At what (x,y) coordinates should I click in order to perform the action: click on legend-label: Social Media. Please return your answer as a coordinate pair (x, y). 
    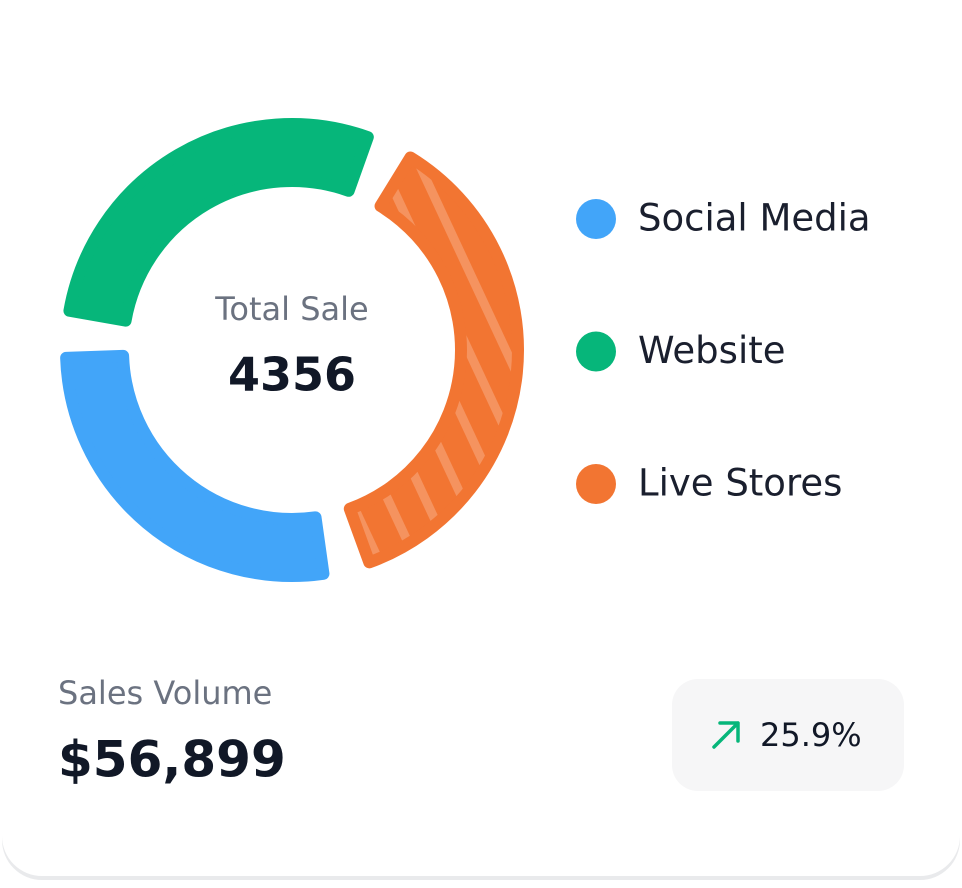
    Looking at the image, I should click on (754, 218).